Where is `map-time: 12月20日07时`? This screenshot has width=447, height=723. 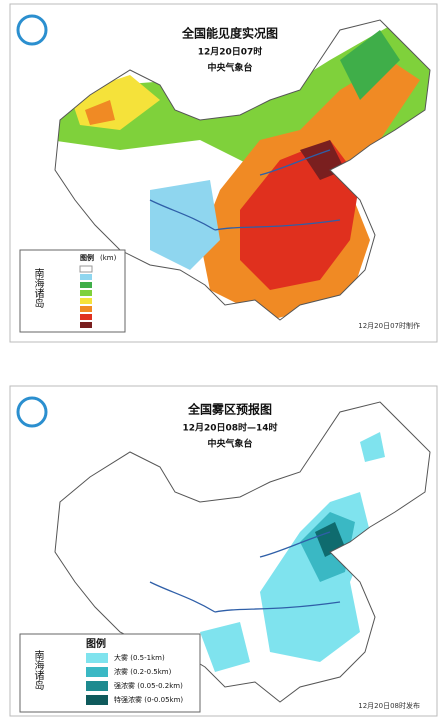 map-time: 12月20日07时 is located at coordinates (230, 52).